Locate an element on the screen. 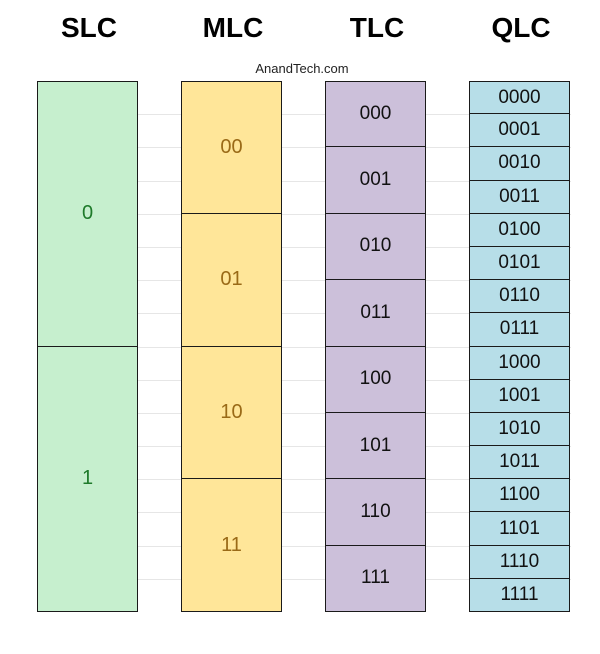  slc-header: SLC is located at coordinates (89, 27).